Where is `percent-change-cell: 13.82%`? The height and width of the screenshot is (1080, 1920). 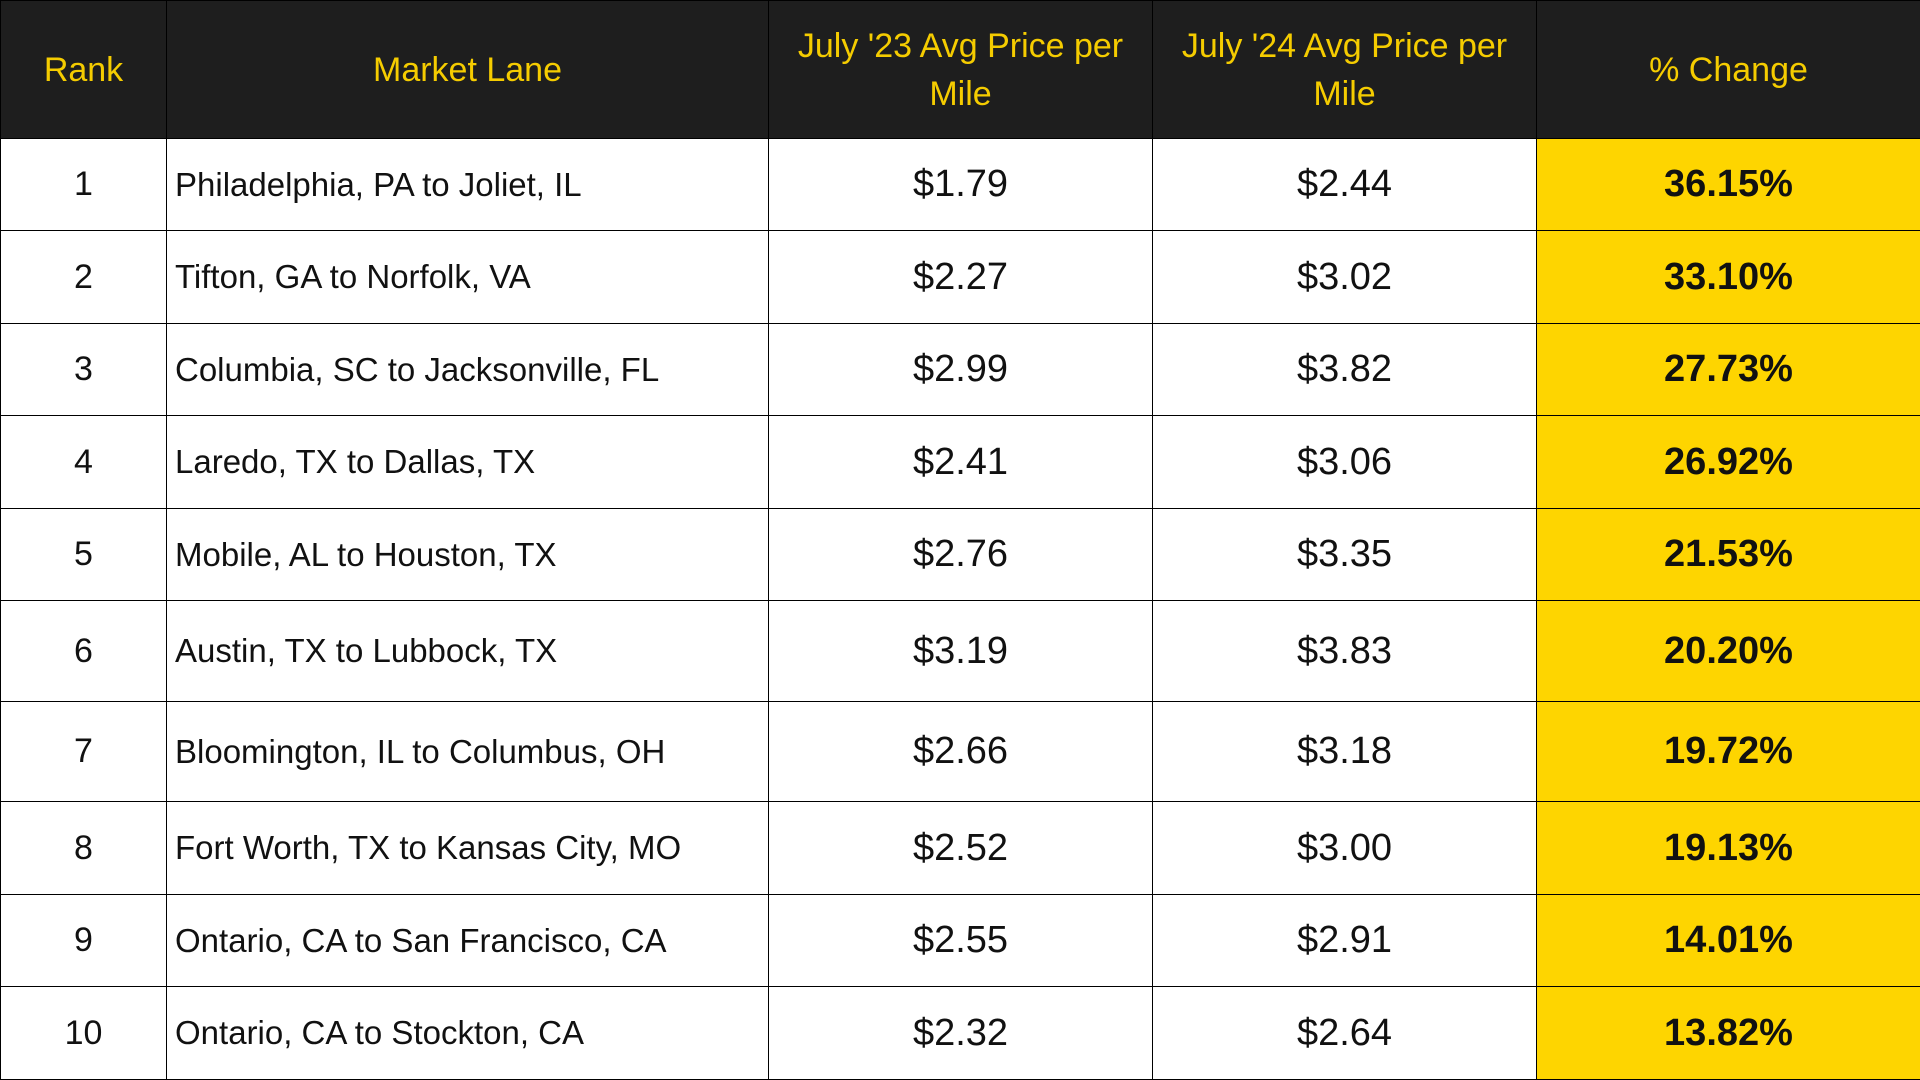 percent-change-cell: 13.82% is located at coordinates (1728, 1033).